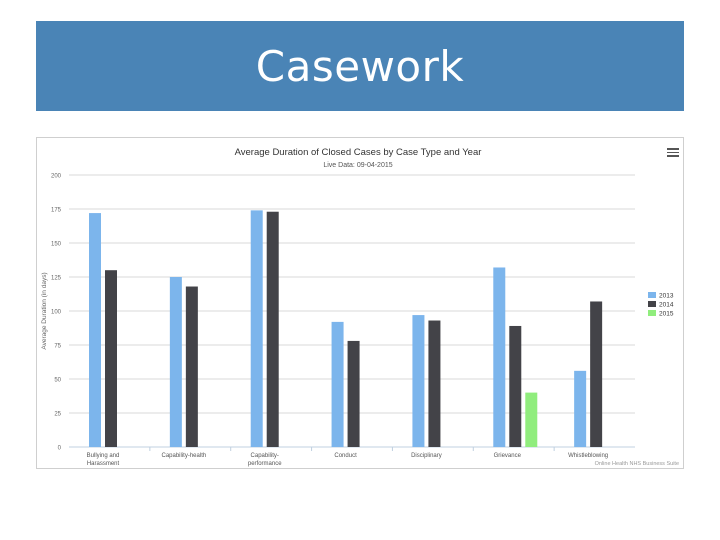 The height and width of the screenshot is (540, 720). I want to click on y-tick-label: 75, so click(57, 347).